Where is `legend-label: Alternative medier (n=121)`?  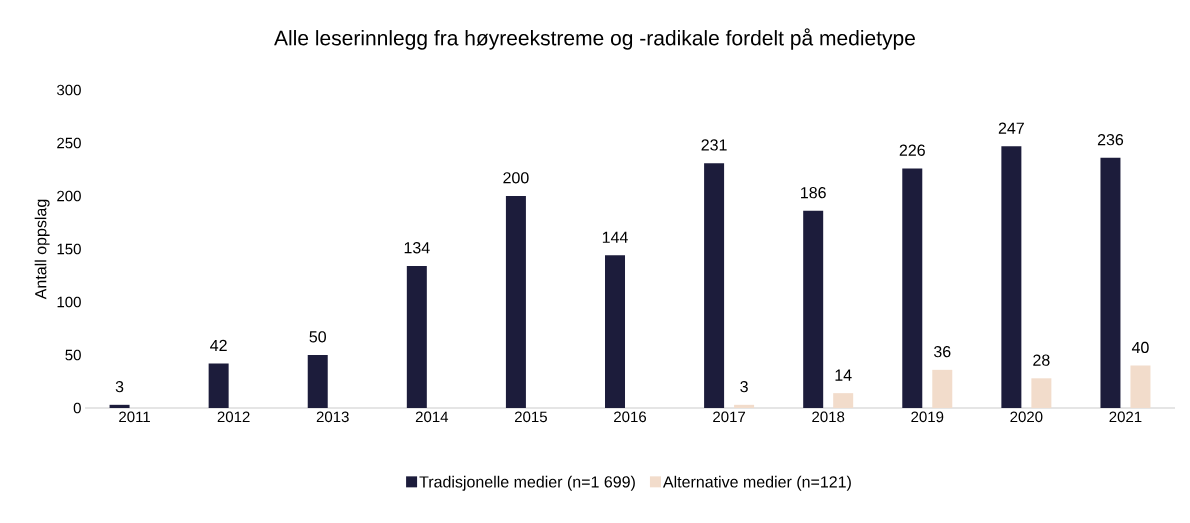 legend-label: Alternative medier (n=121) is located at coordinates (756, 483).